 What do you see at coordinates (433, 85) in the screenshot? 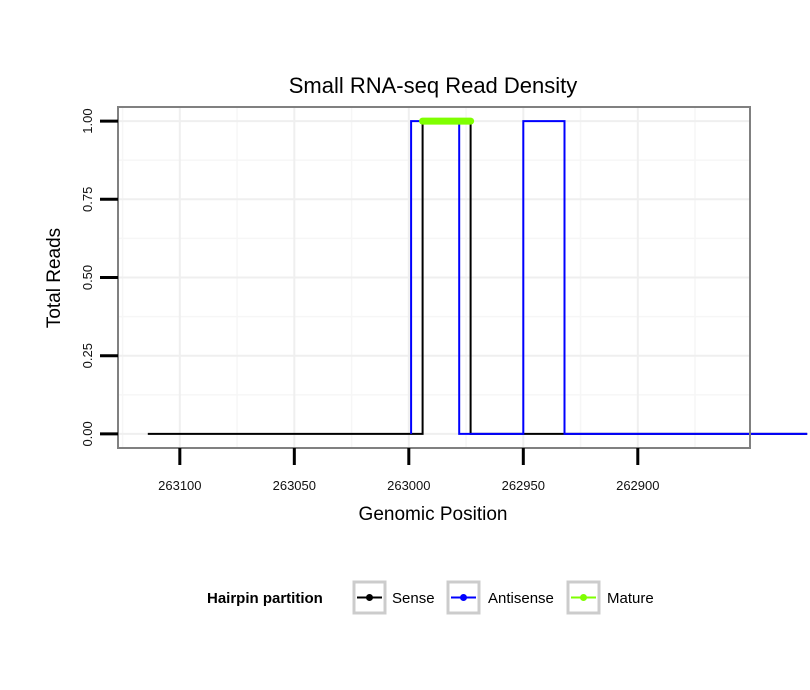
I see `chart-title: Small RNA-seq Read Density` at bounding box center [433, 85].